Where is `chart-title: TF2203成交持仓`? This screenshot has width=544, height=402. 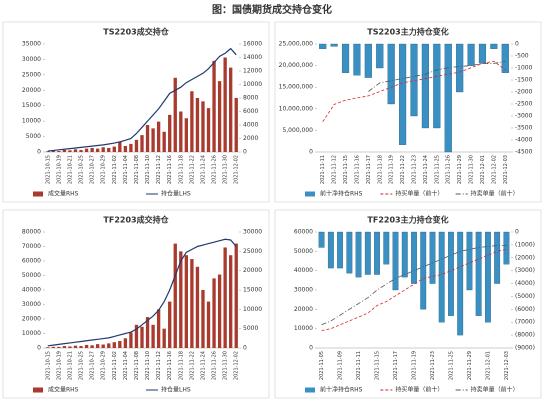 chart-title: TF2203成交持仓 is located at coordinates (136, 220).